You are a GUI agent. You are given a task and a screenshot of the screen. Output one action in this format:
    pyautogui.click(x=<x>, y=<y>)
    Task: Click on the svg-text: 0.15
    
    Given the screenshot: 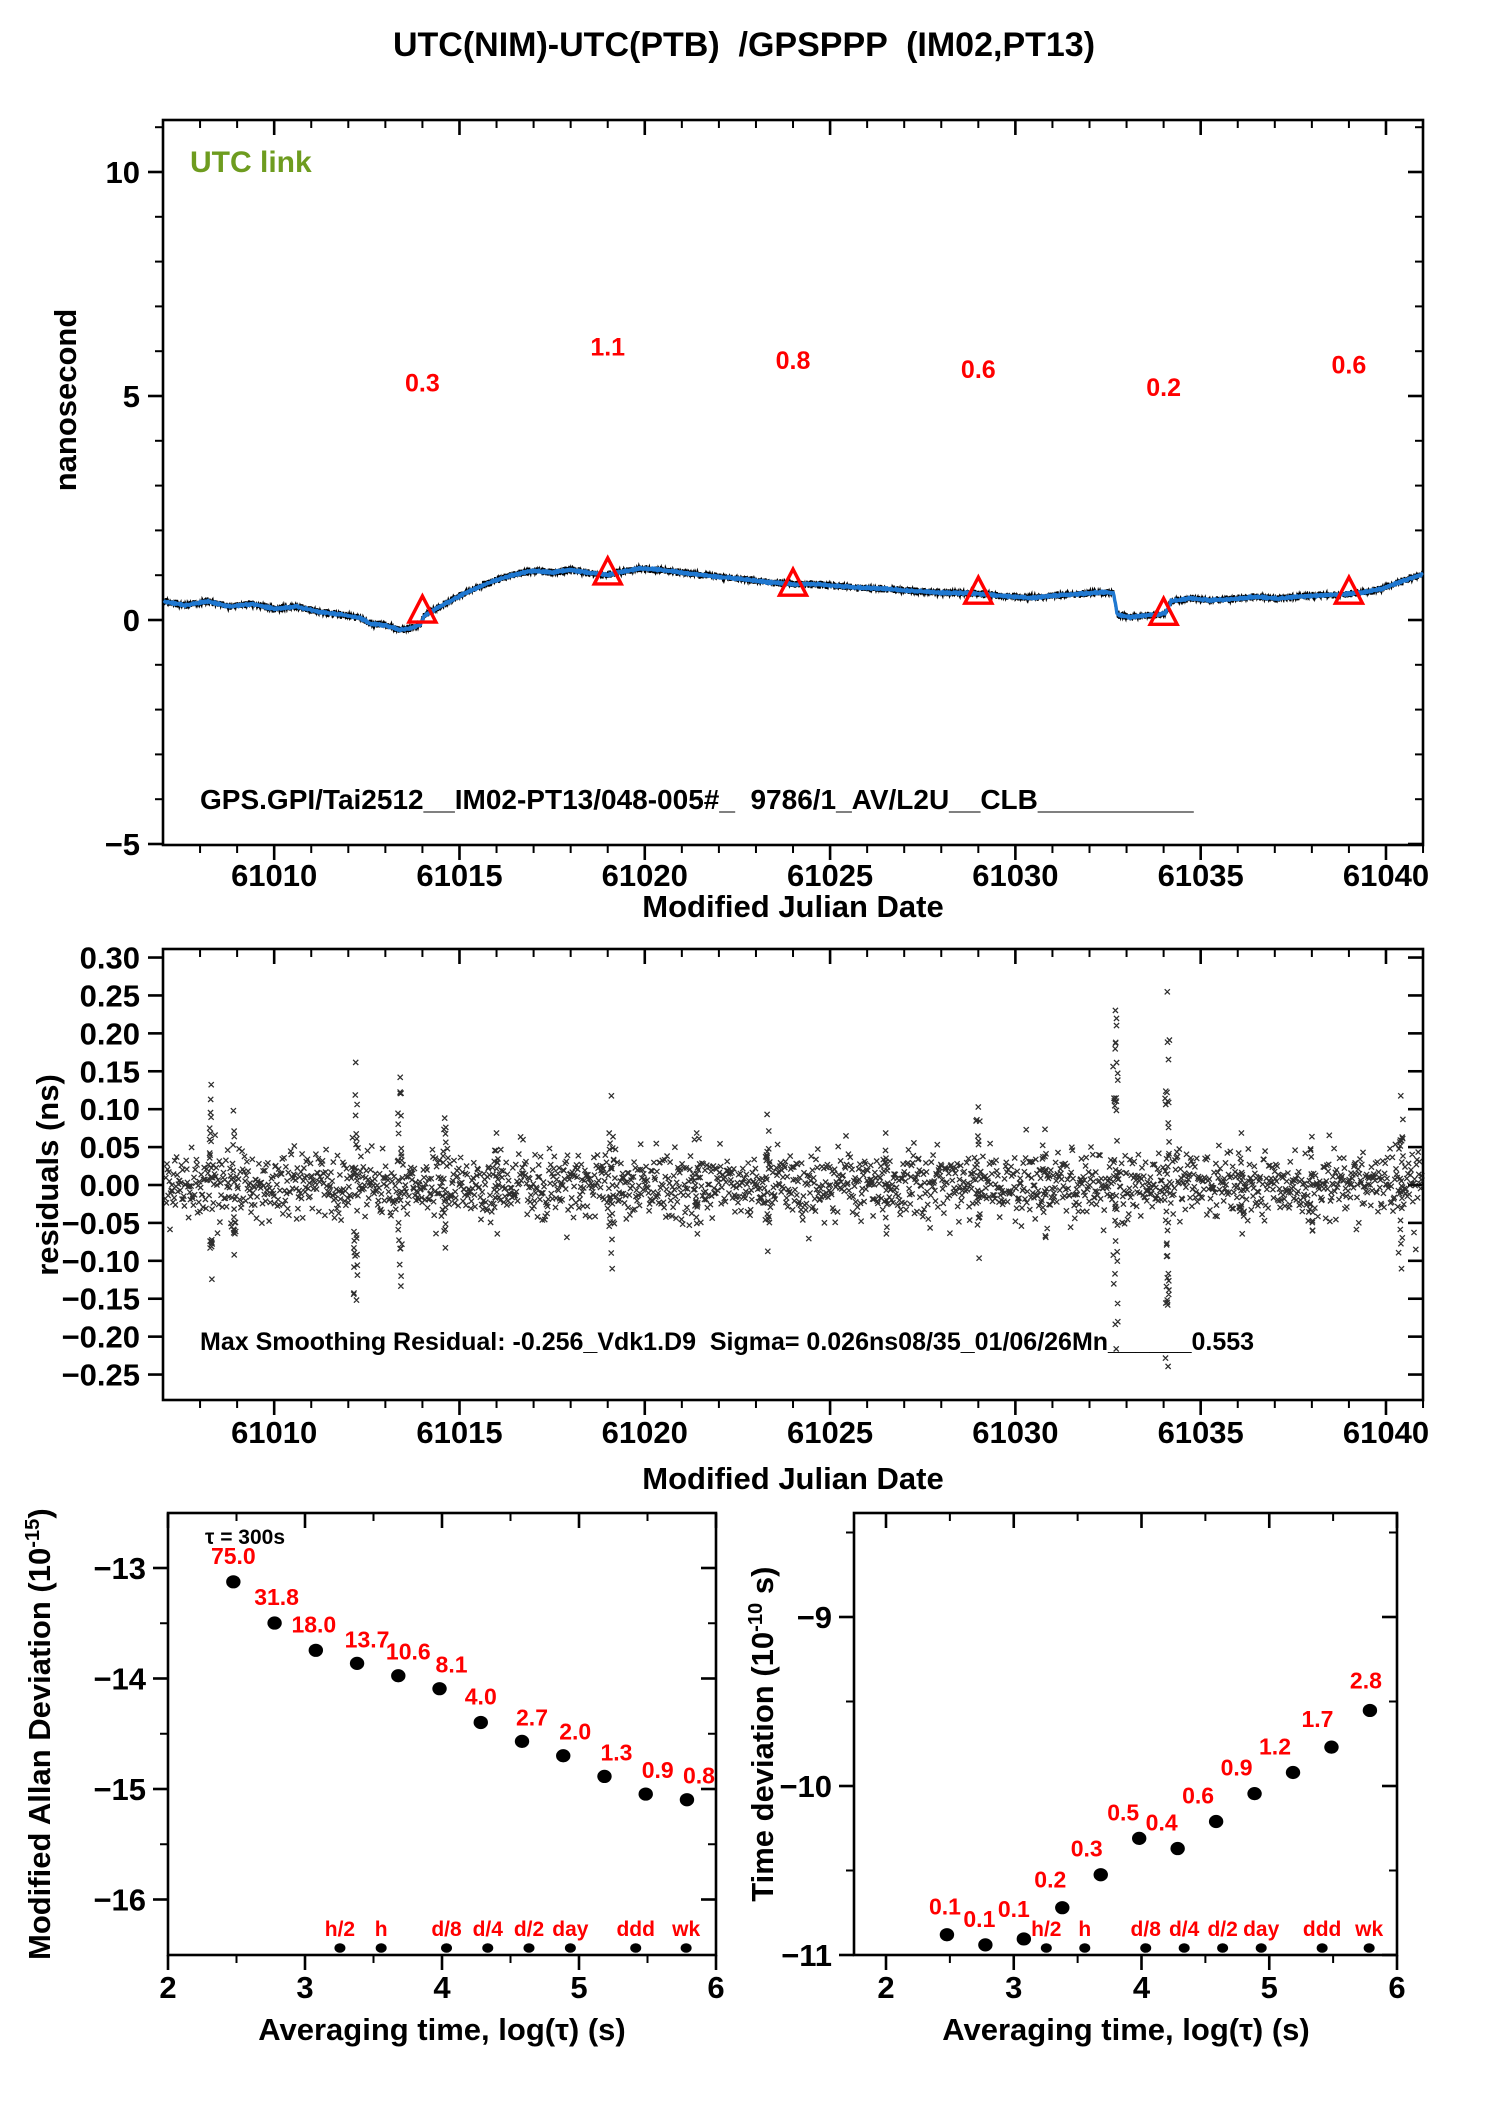 What is the action you would take?
    pyautogui.click(x=110, y=1071)
    